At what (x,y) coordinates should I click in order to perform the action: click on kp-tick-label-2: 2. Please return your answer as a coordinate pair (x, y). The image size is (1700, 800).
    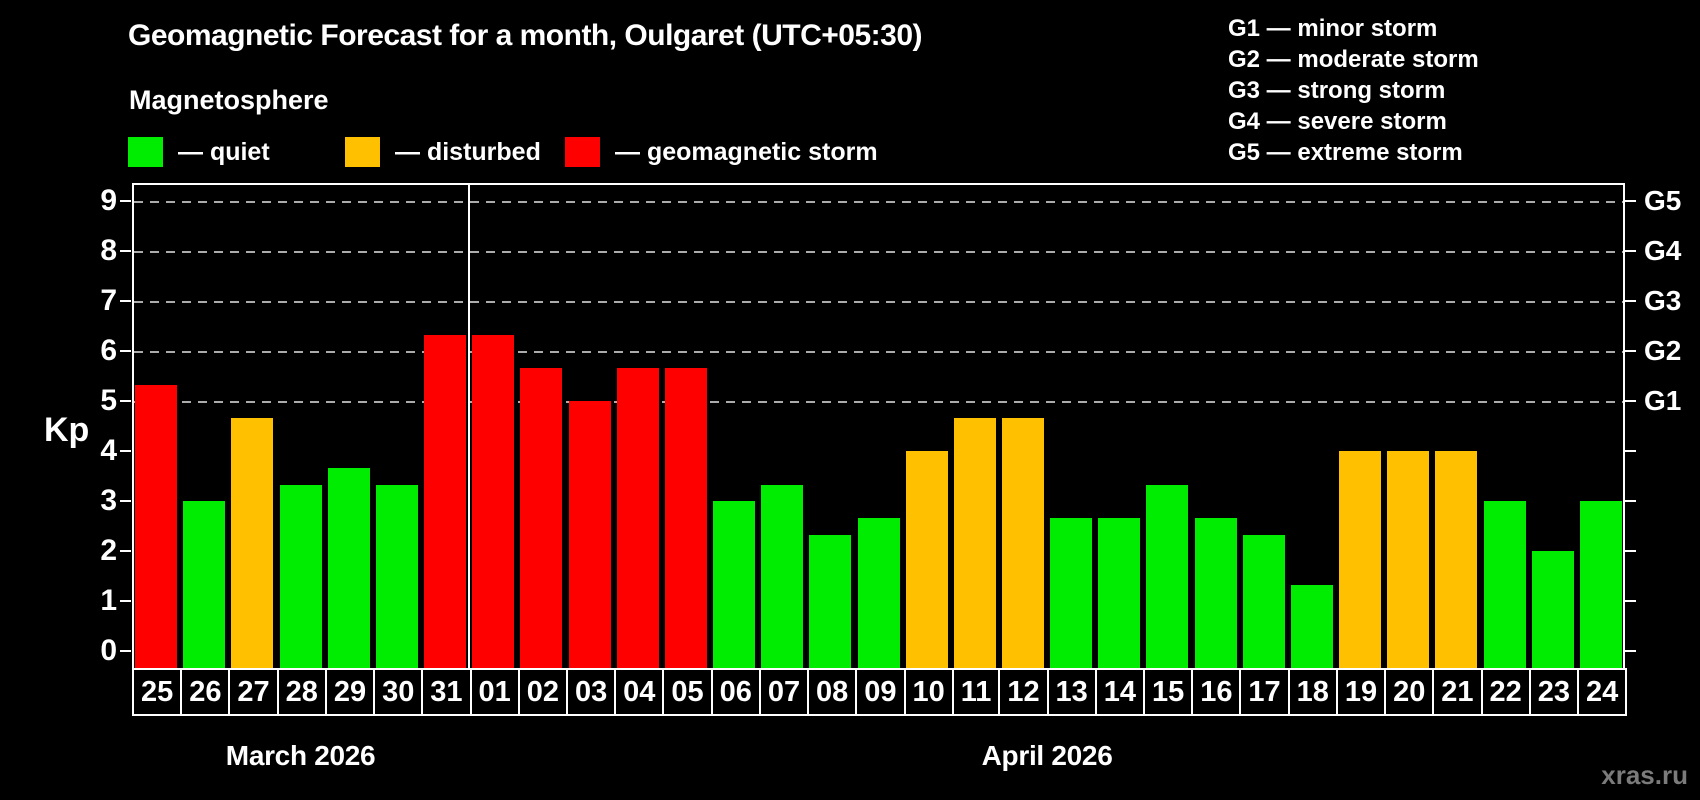
    Looking at the image, I should click on (108, 550).